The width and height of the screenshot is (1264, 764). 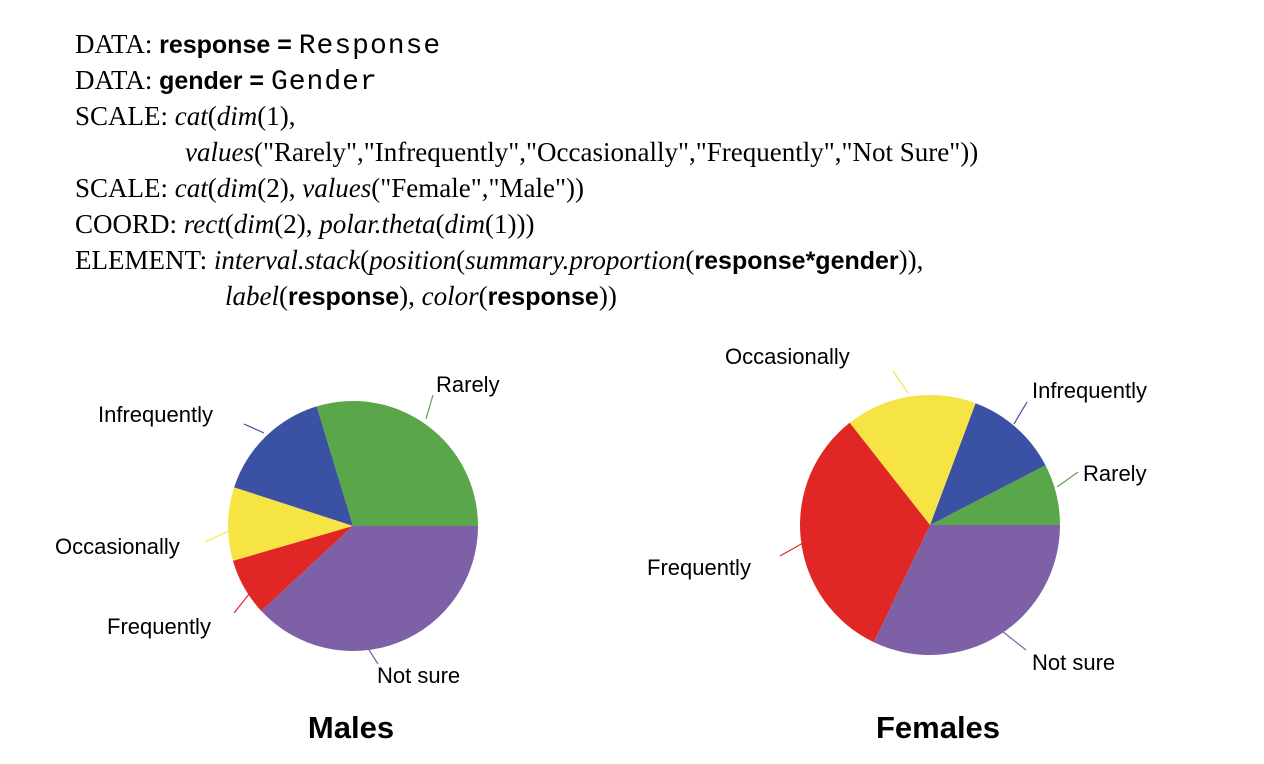 What do you see at coordinates (796, 261) in the screenshot?
I see `code-segment-var: response*gender` at bounding box center [796, 261].